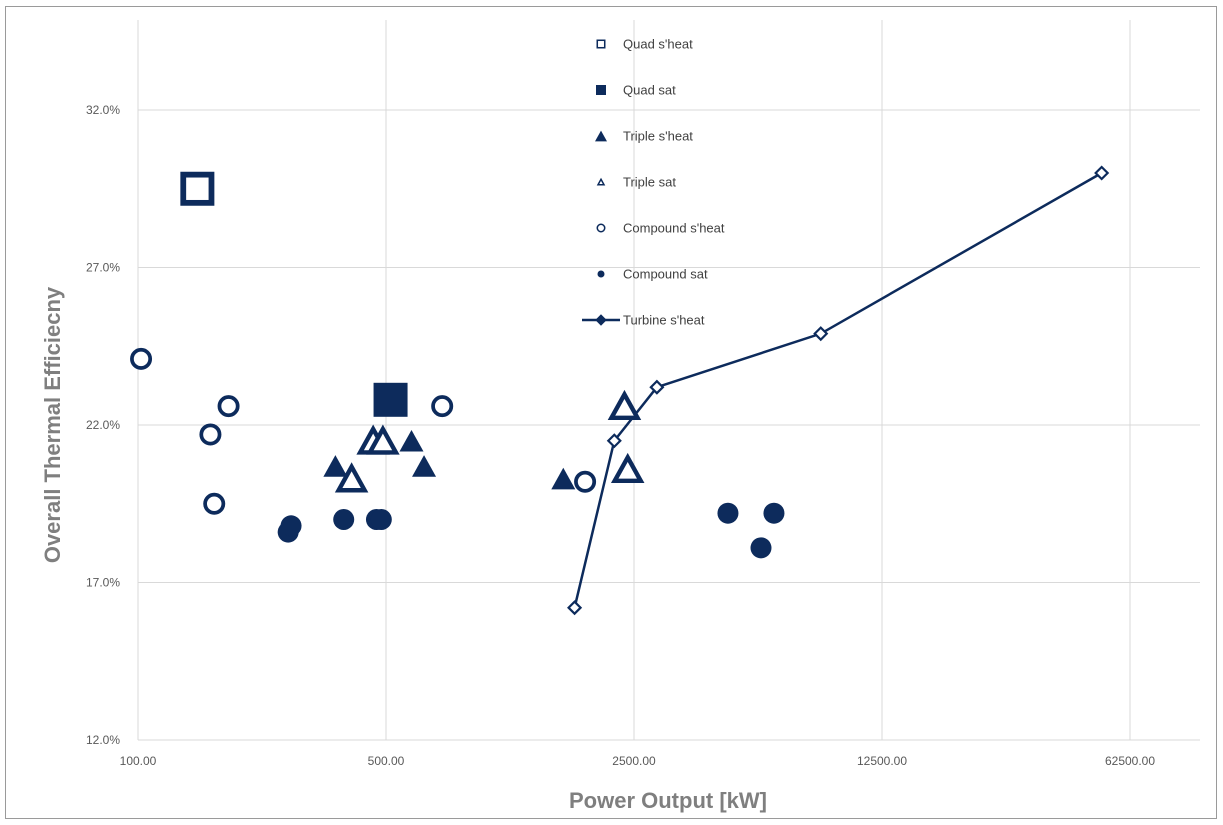 The image size is (1223, 825). What do you see at coordinates (103, 583) in the screenshot?
I see `y-tick-label: 17.0%` at bounding box center [103, 583].